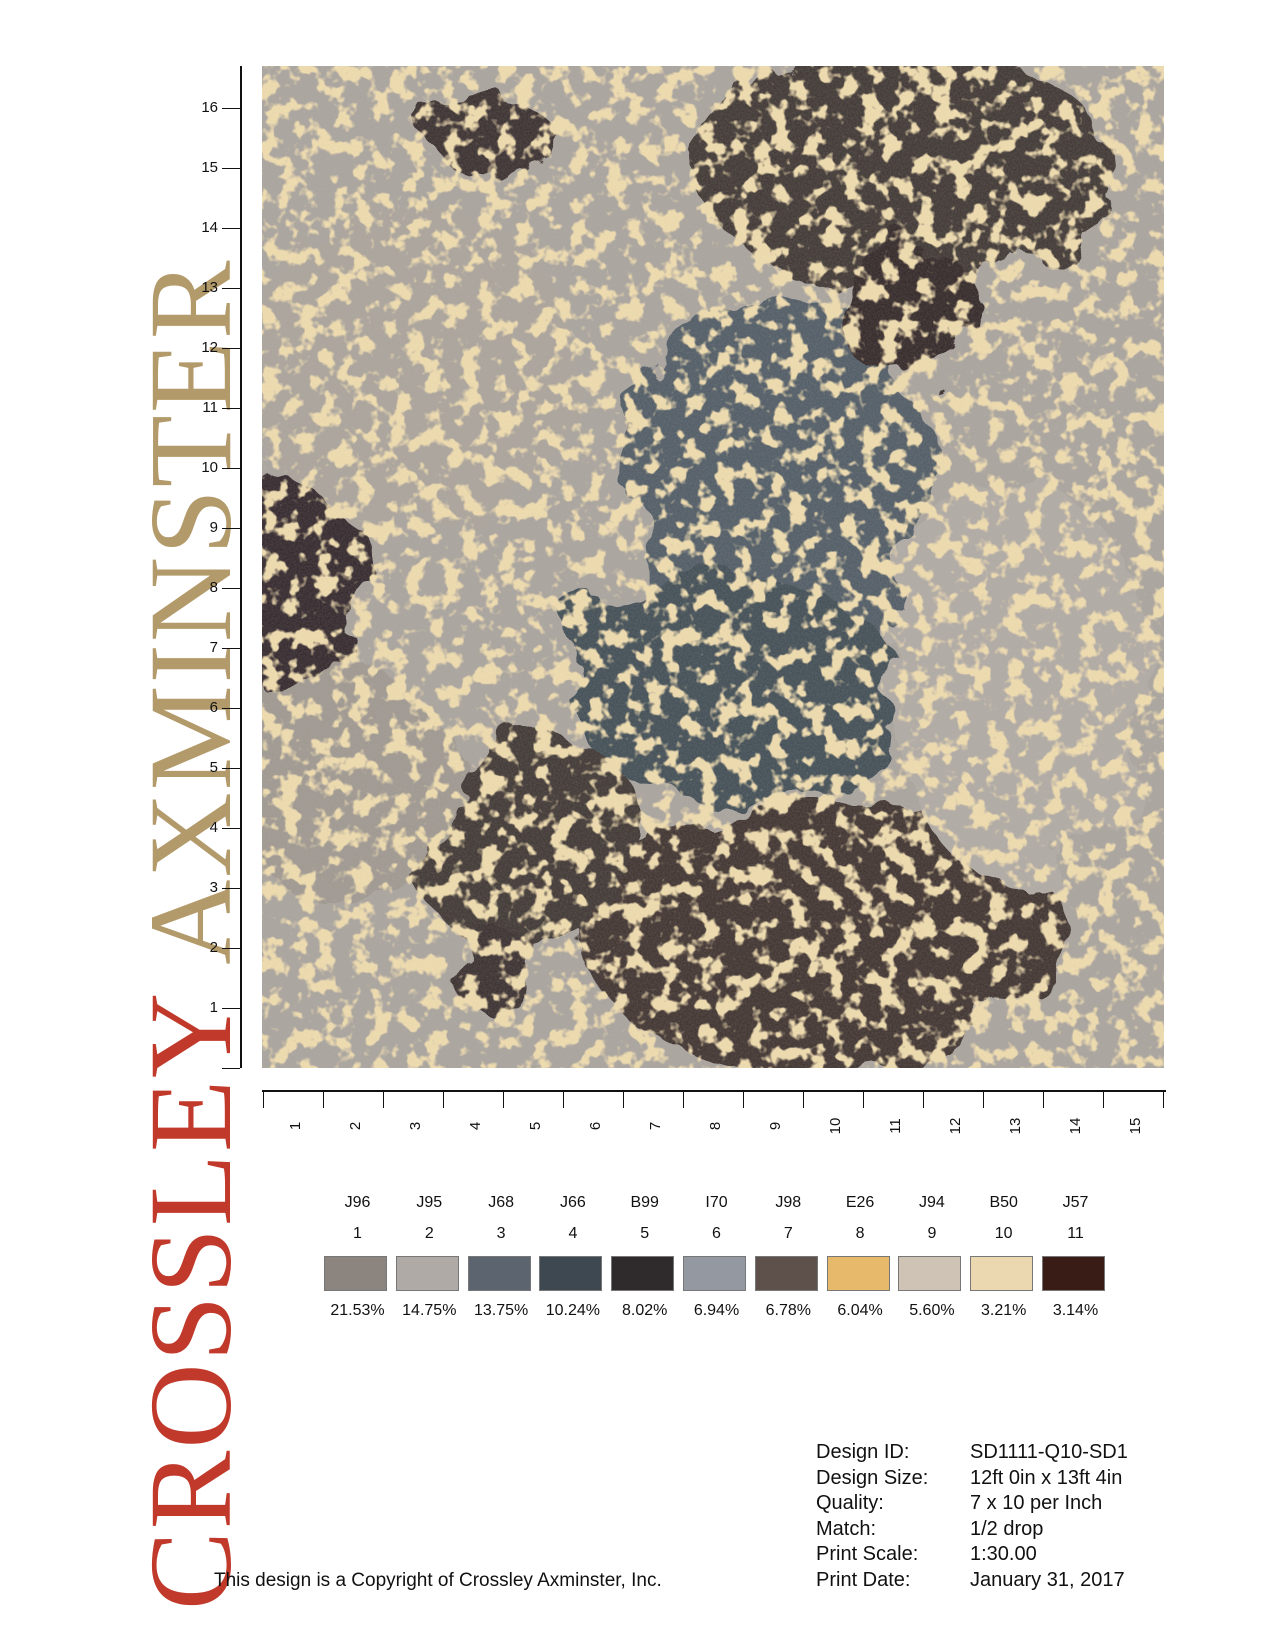 The height and width of the screenshot is (1650, 1275). What do you see at coordinates (1075, 1202) in the screenshot?
I see `color-code: J57` at bounding box center [1075, 1202].